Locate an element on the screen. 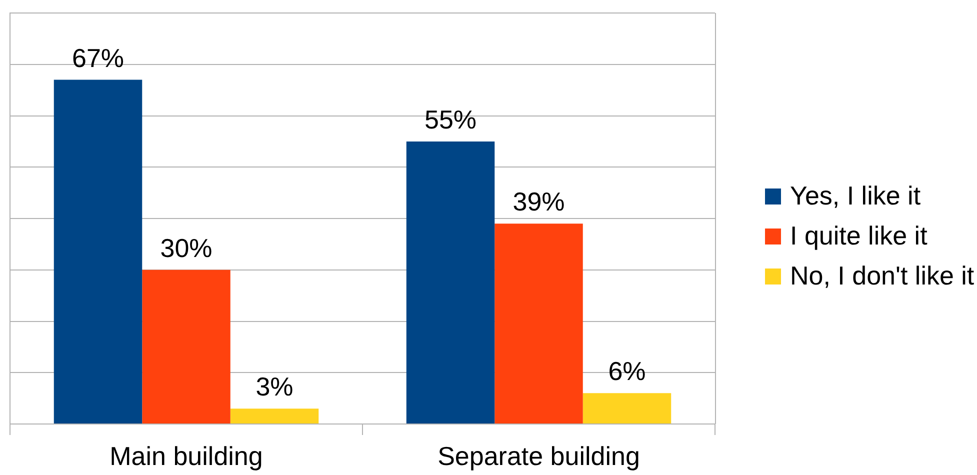  legend-label: I quite like it is located at coordinates (859, 235).